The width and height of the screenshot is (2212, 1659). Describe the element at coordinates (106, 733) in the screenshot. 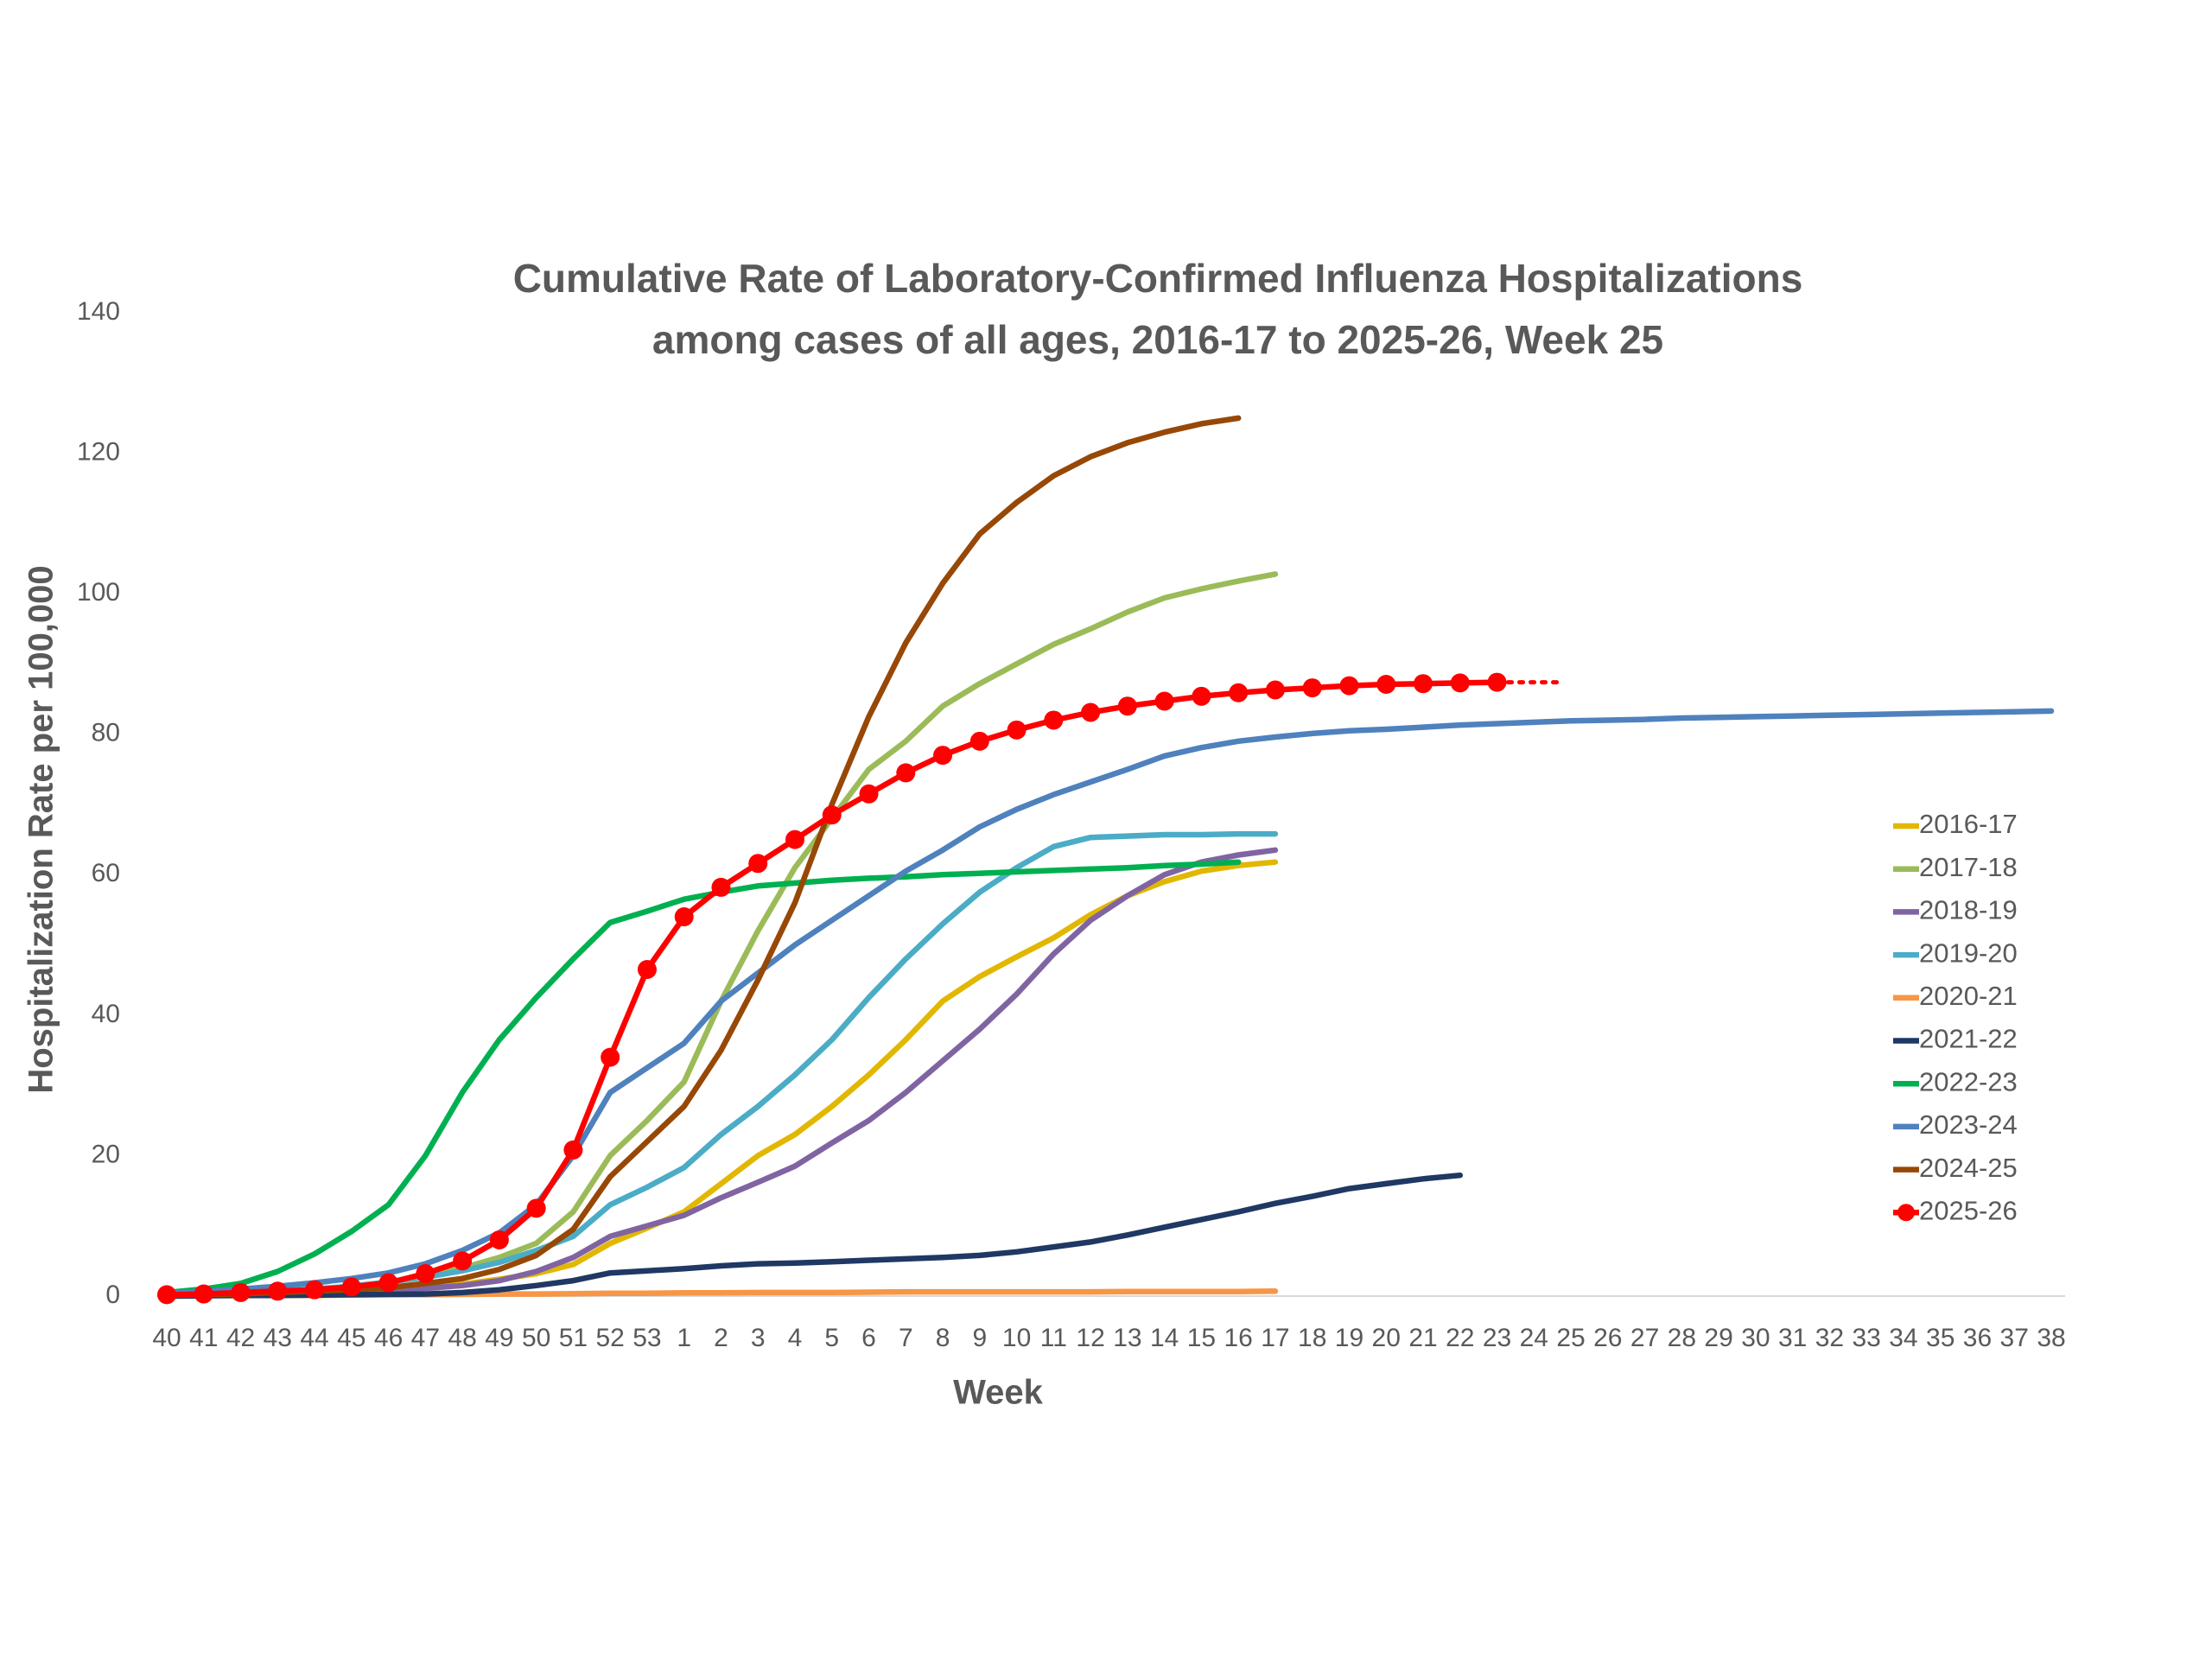

I see `y-tick-label: 80` at that location.